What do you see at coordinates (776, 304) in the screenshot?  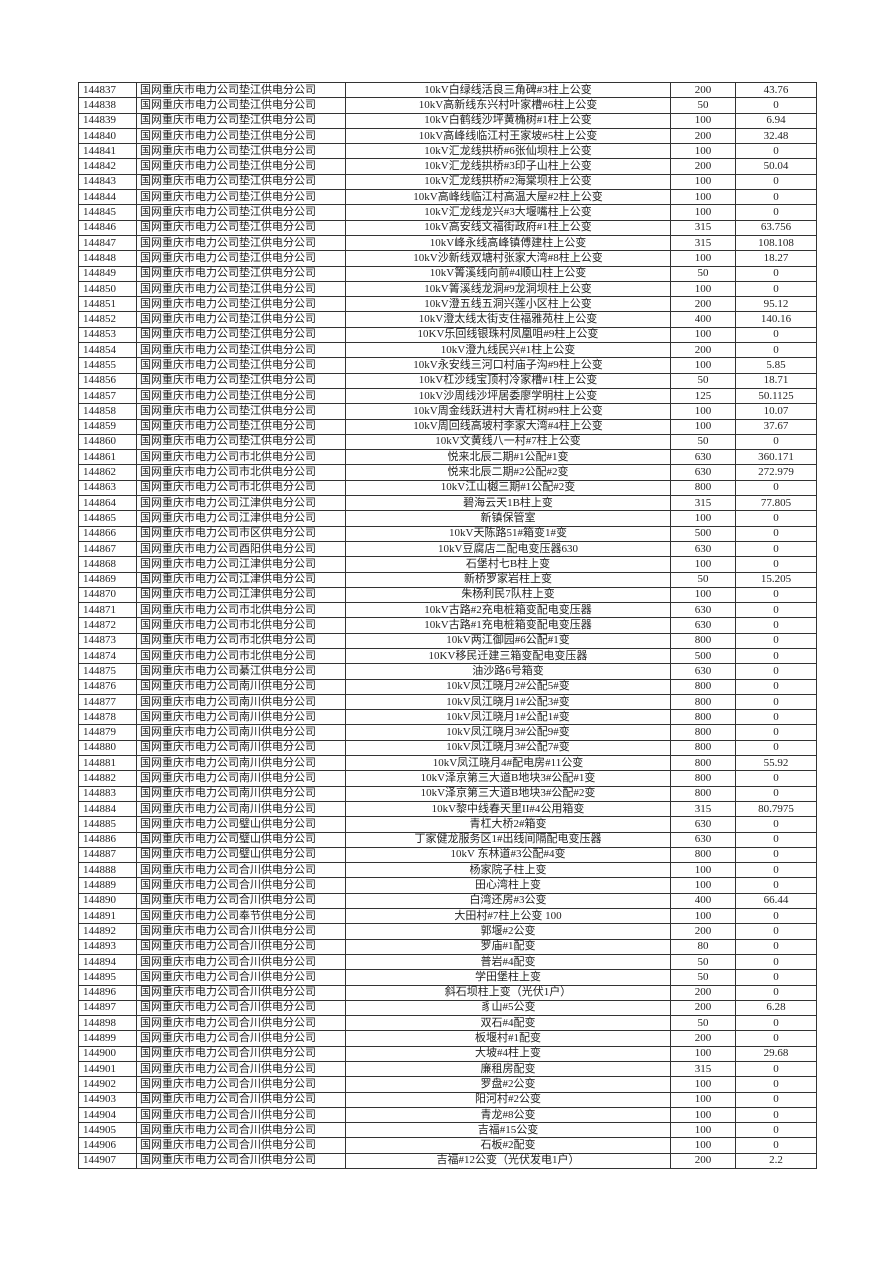 I see `value-cell: 95.12` at bounding box center [776, 304].